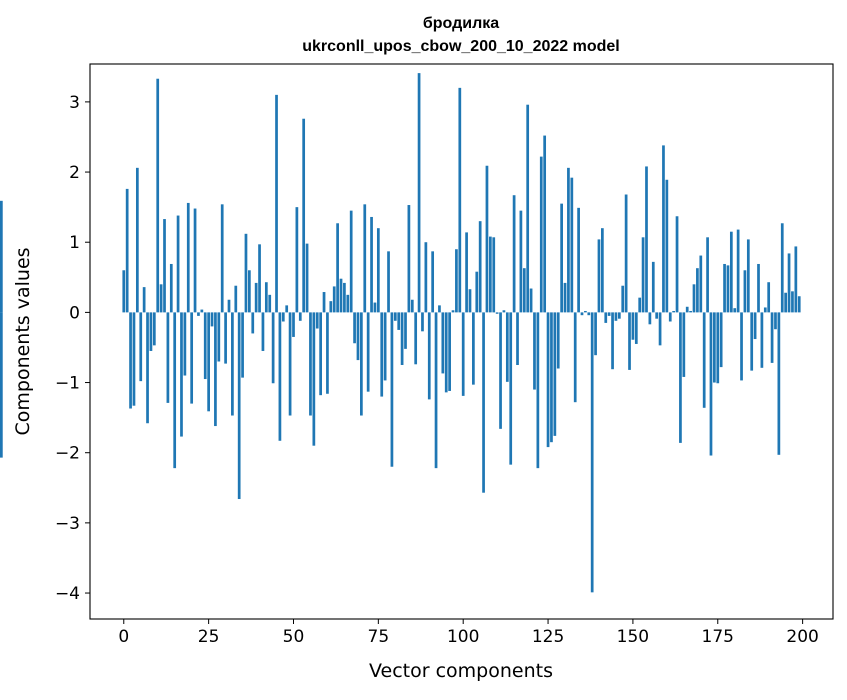 The image size is (847, 700). I want to click on y-tick-label: 1, so click(74, 243).